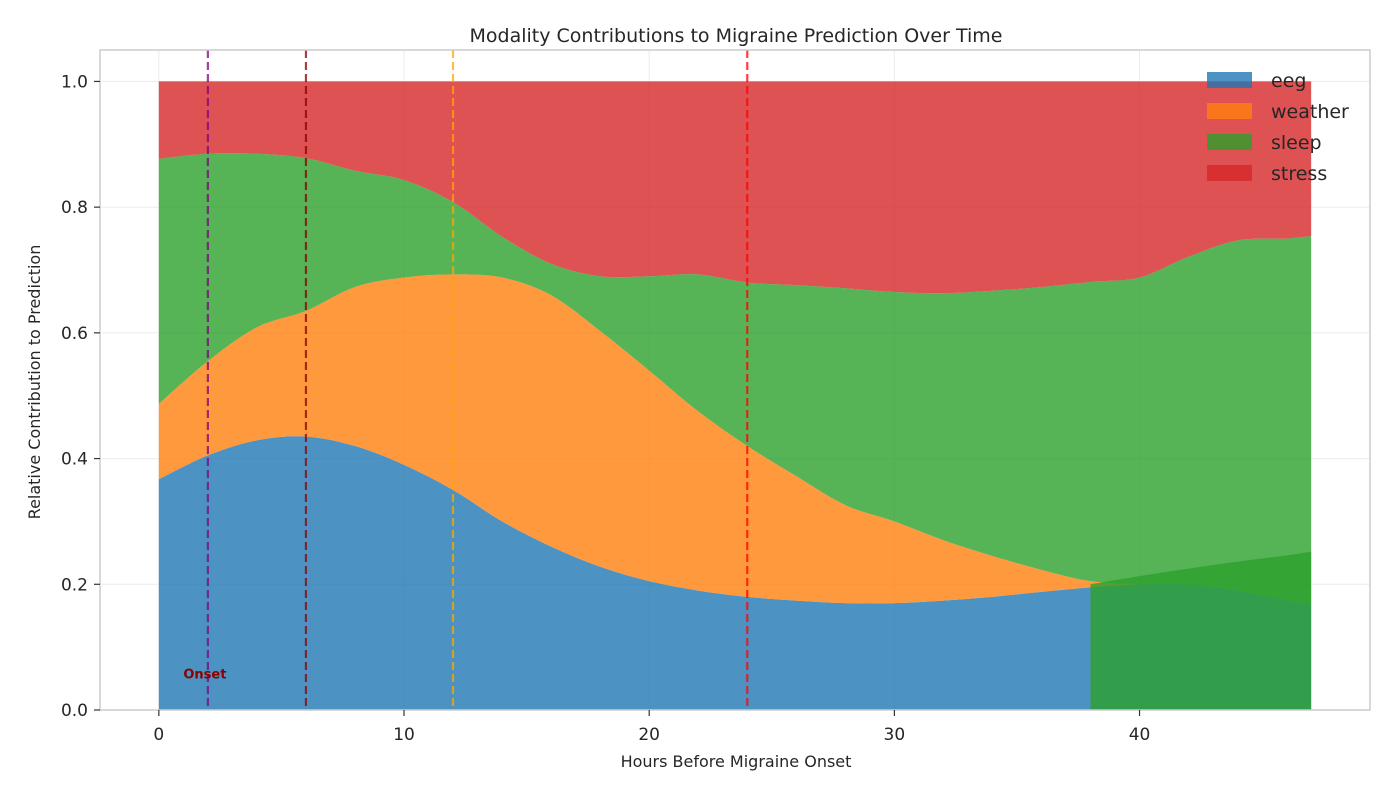 This screenshot has width=1400, height=800. I want to click on y-tick-label-1: 0.2, so click(74, 585).